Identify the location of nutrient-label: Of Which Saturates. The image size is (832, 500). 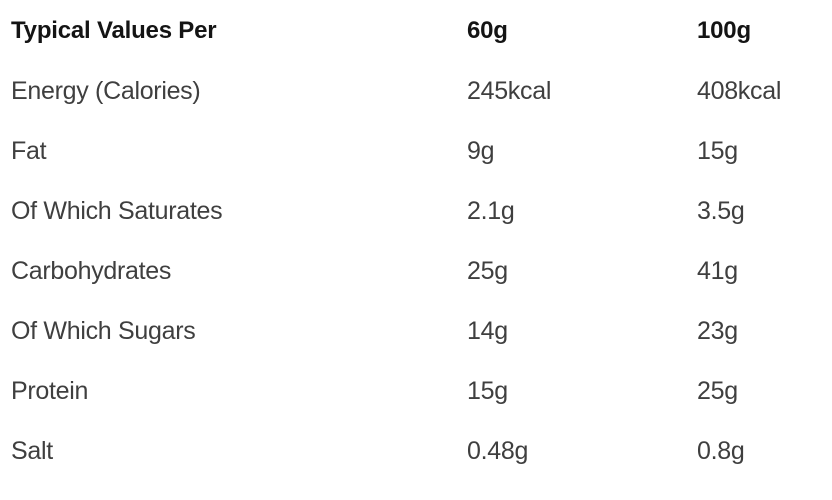
(117, 210).